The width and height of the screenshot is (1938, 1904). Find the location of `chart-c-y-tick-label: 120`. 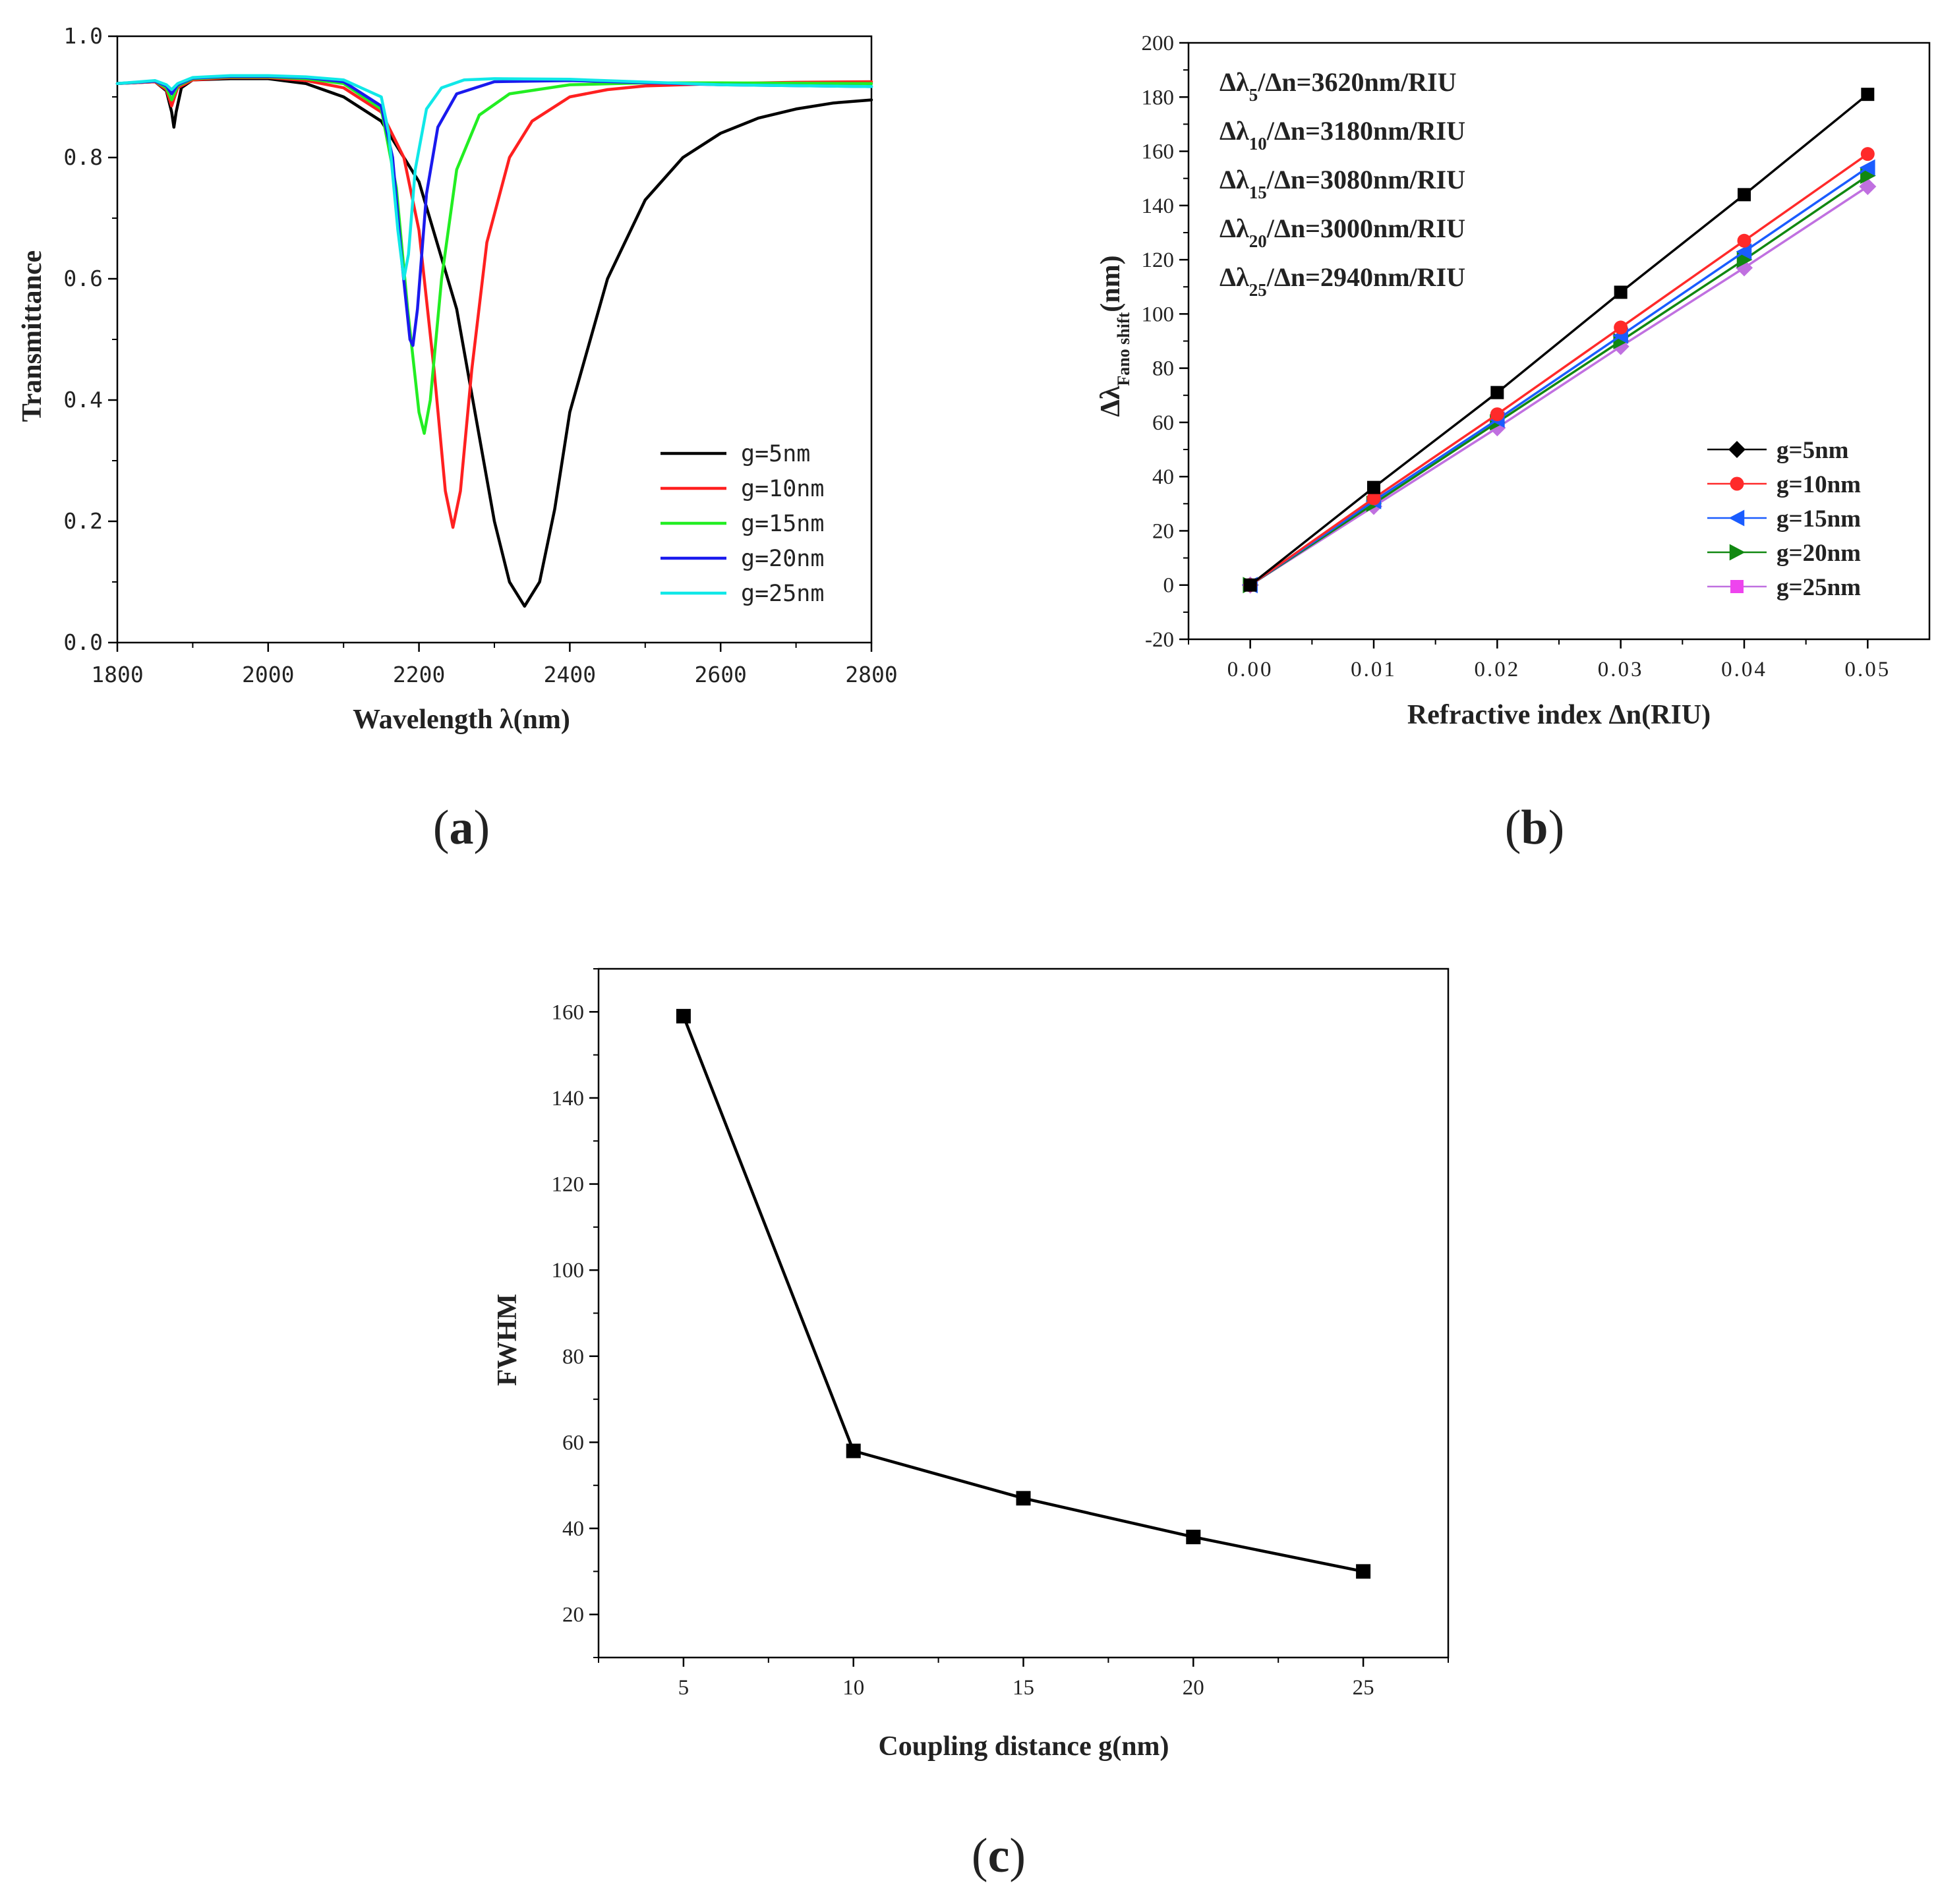

chart-c-y-tick-label: 120 is located at coordinates (568, 1185).